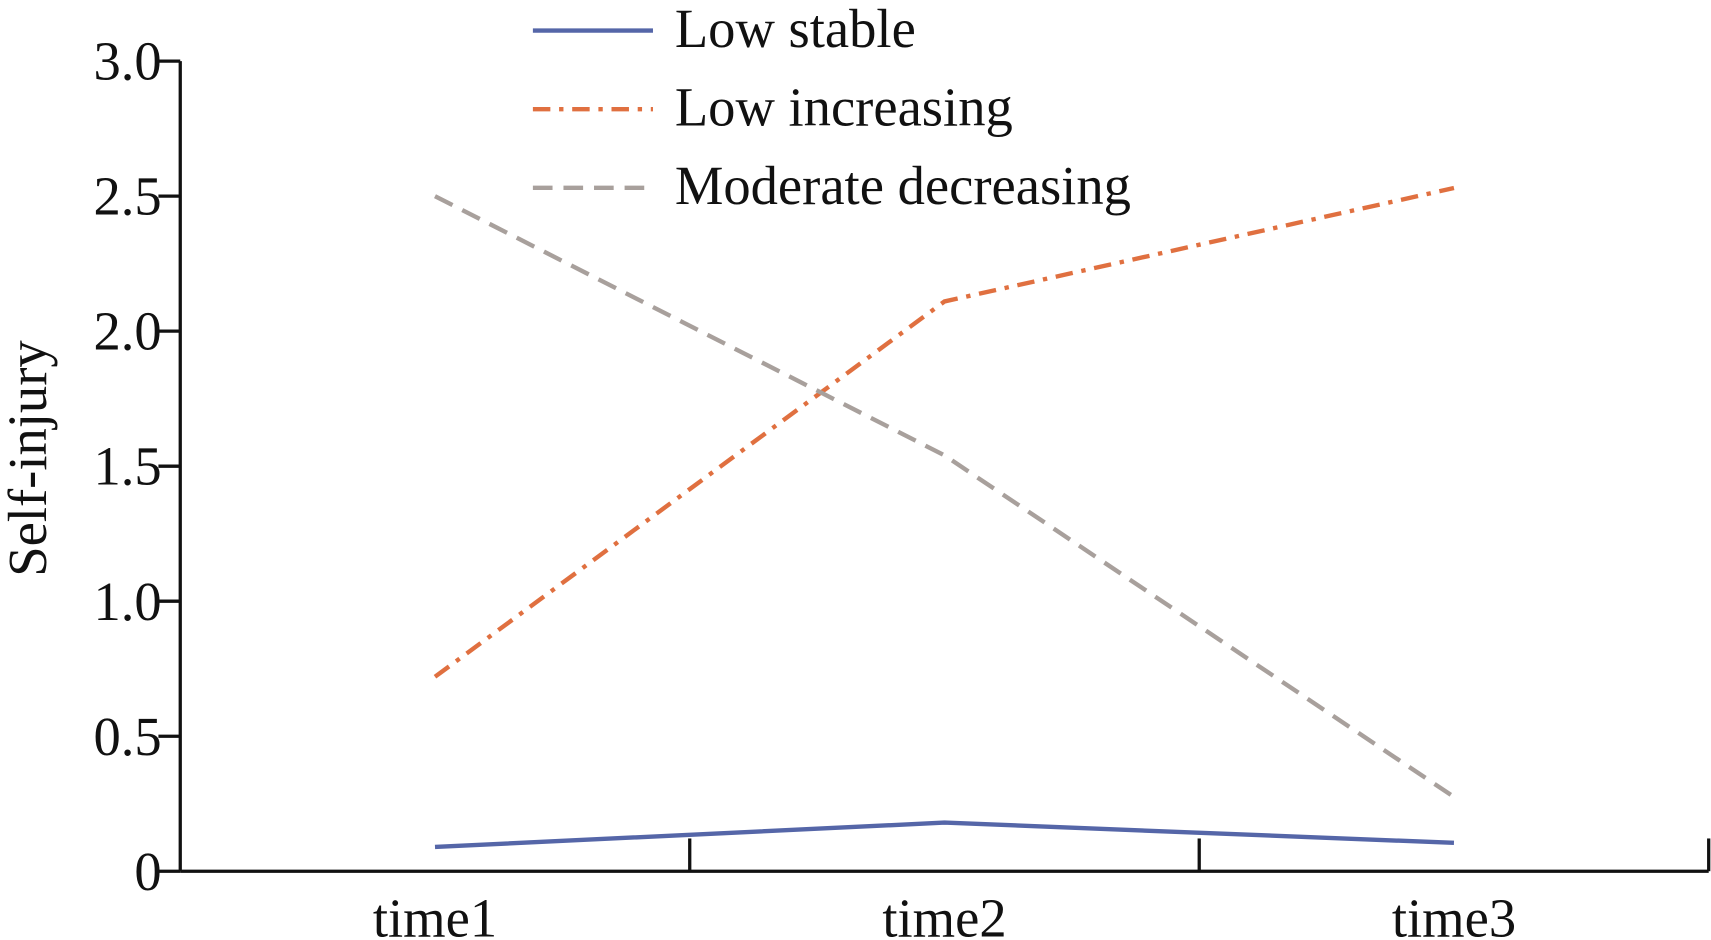 The height and width of the screenshot is (940, 1711). Describe the element at coordinates (127, 196) in the screenshot. I see `y-tick-label: 2.5` at that location.